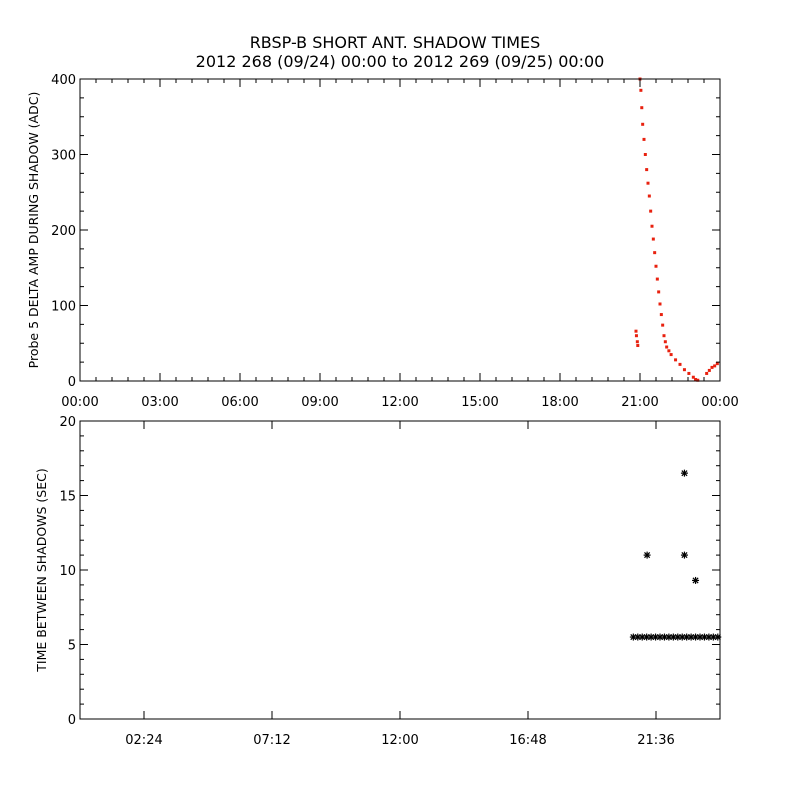 The width and height of the screenshot is (800, 800). What do you see at coordinates (63, 307) in the screenshot?
I see `top-y-tick-label: 100` at bounding box center [63, 307].